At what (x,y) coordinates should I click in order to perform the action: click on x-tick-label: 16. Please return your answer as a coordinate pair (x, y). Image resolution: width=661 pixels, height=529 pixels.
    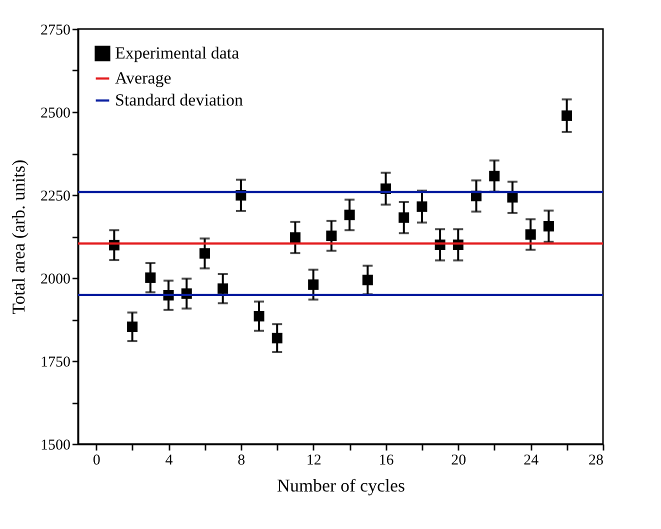
    Looking at the image, I should click on (386, 460).